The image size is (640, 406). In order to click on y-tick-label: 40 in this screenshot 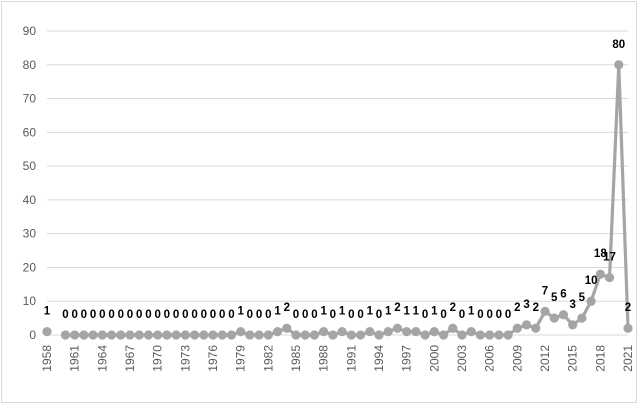, I will do `click(30, 200)`.